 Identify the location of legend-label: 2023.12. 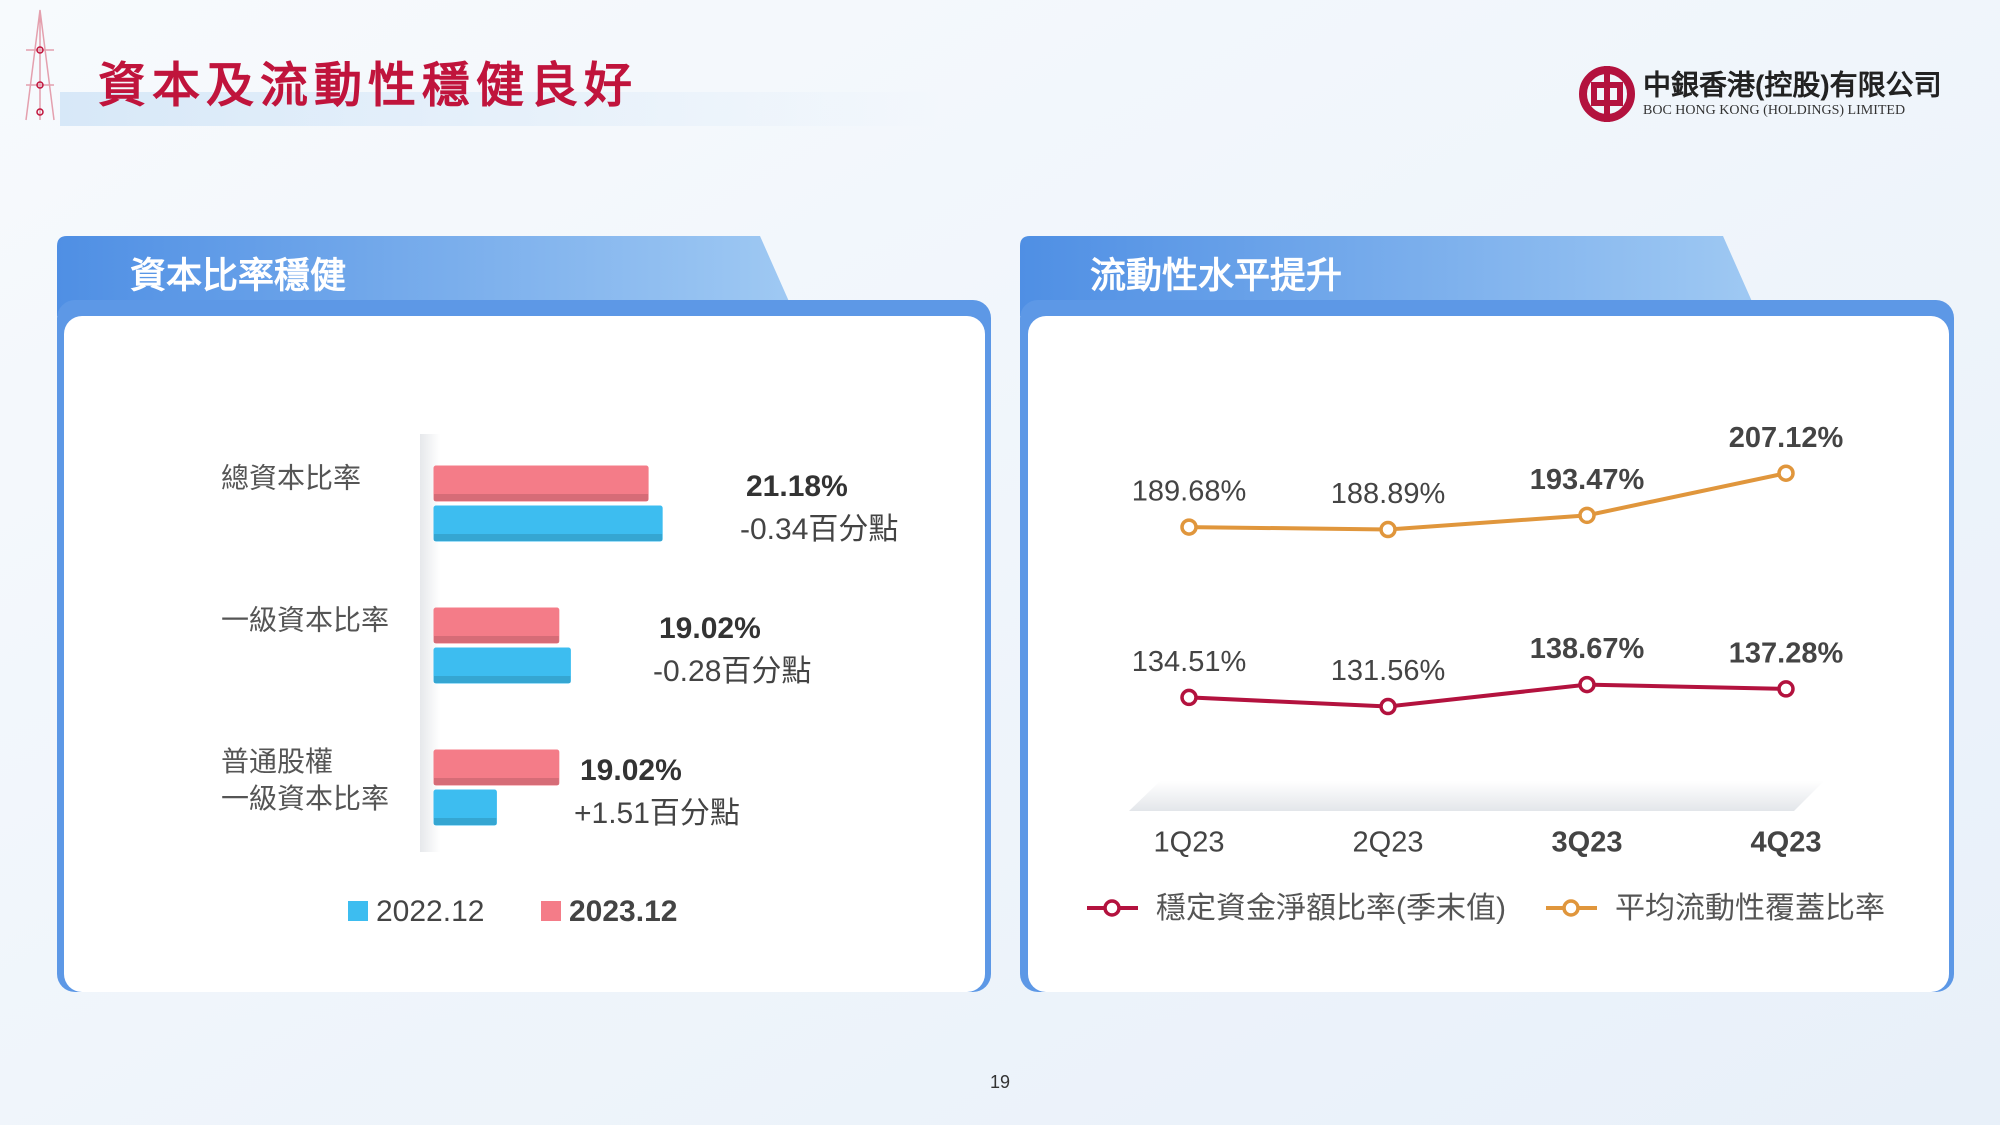
(623, 911).